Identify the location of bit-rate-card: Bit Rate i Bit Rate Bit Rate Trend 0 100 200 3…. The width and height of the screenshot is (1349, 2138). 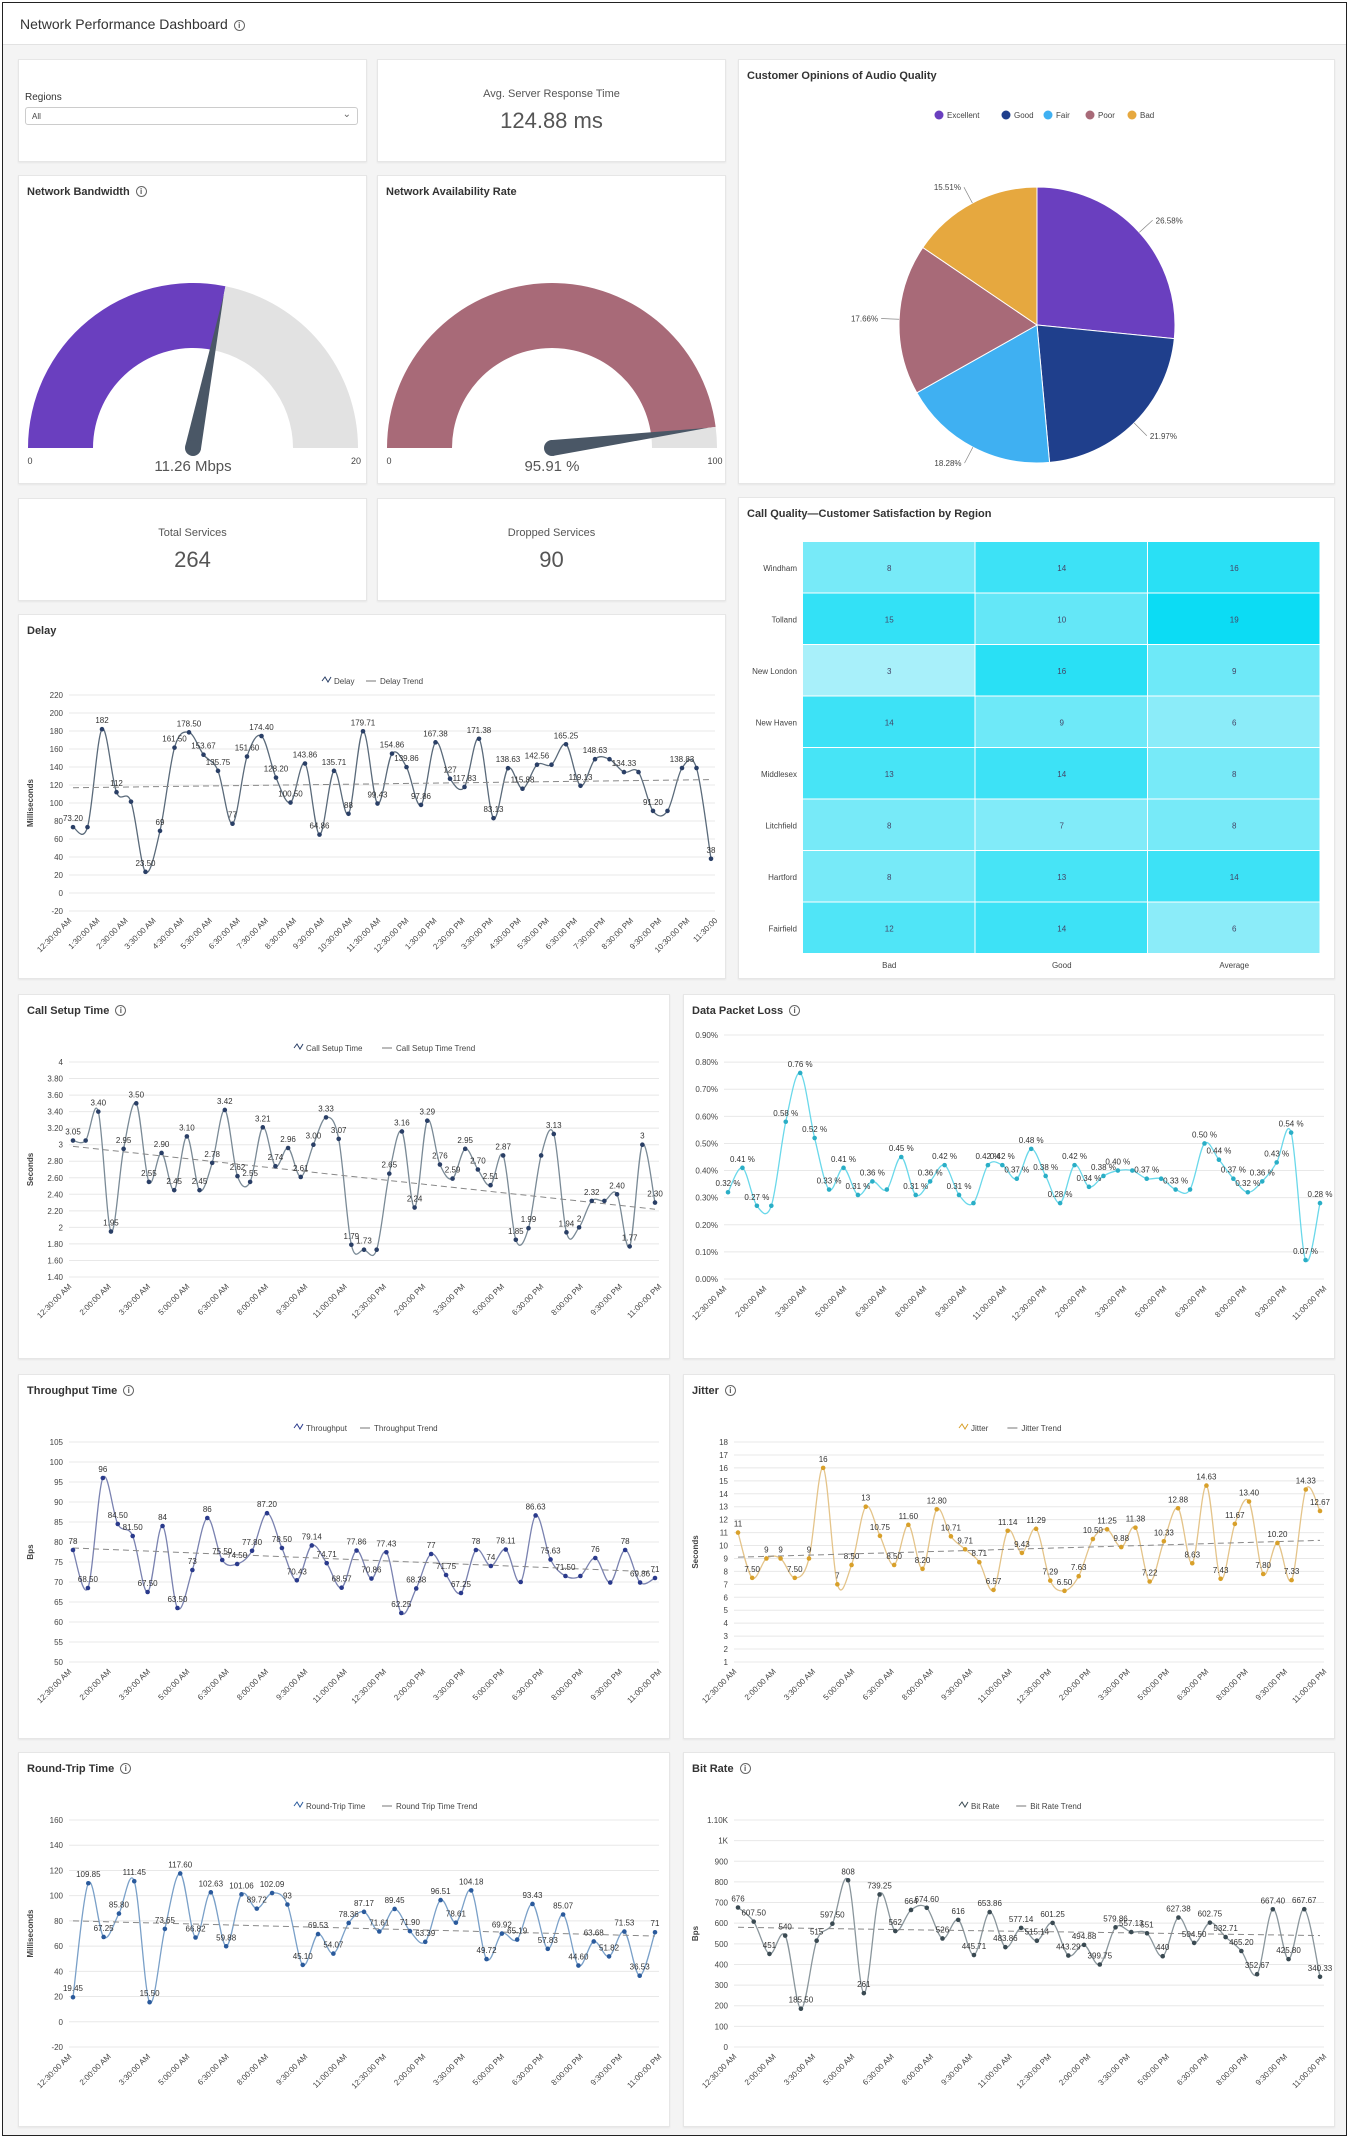
(1009, 1939).